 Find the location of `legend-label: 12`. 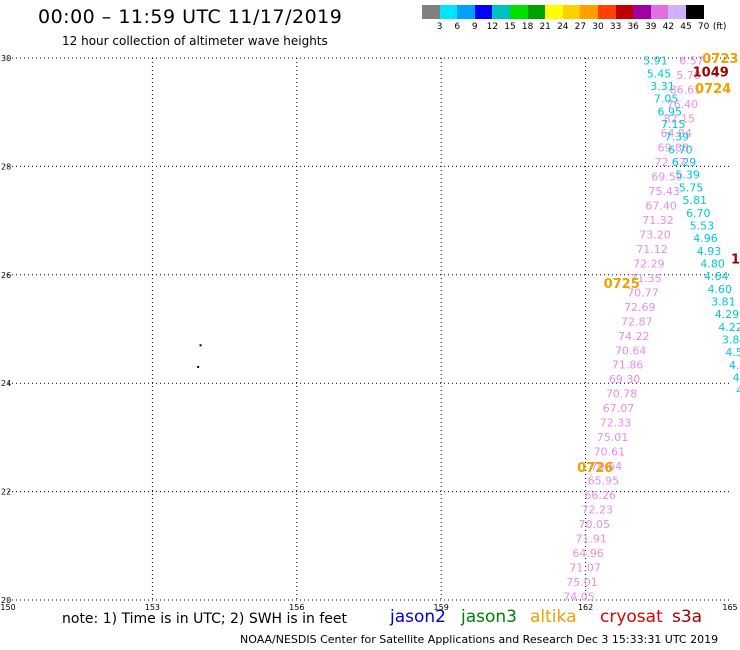

legend-label: 12 is located at coordinates (492, 27).